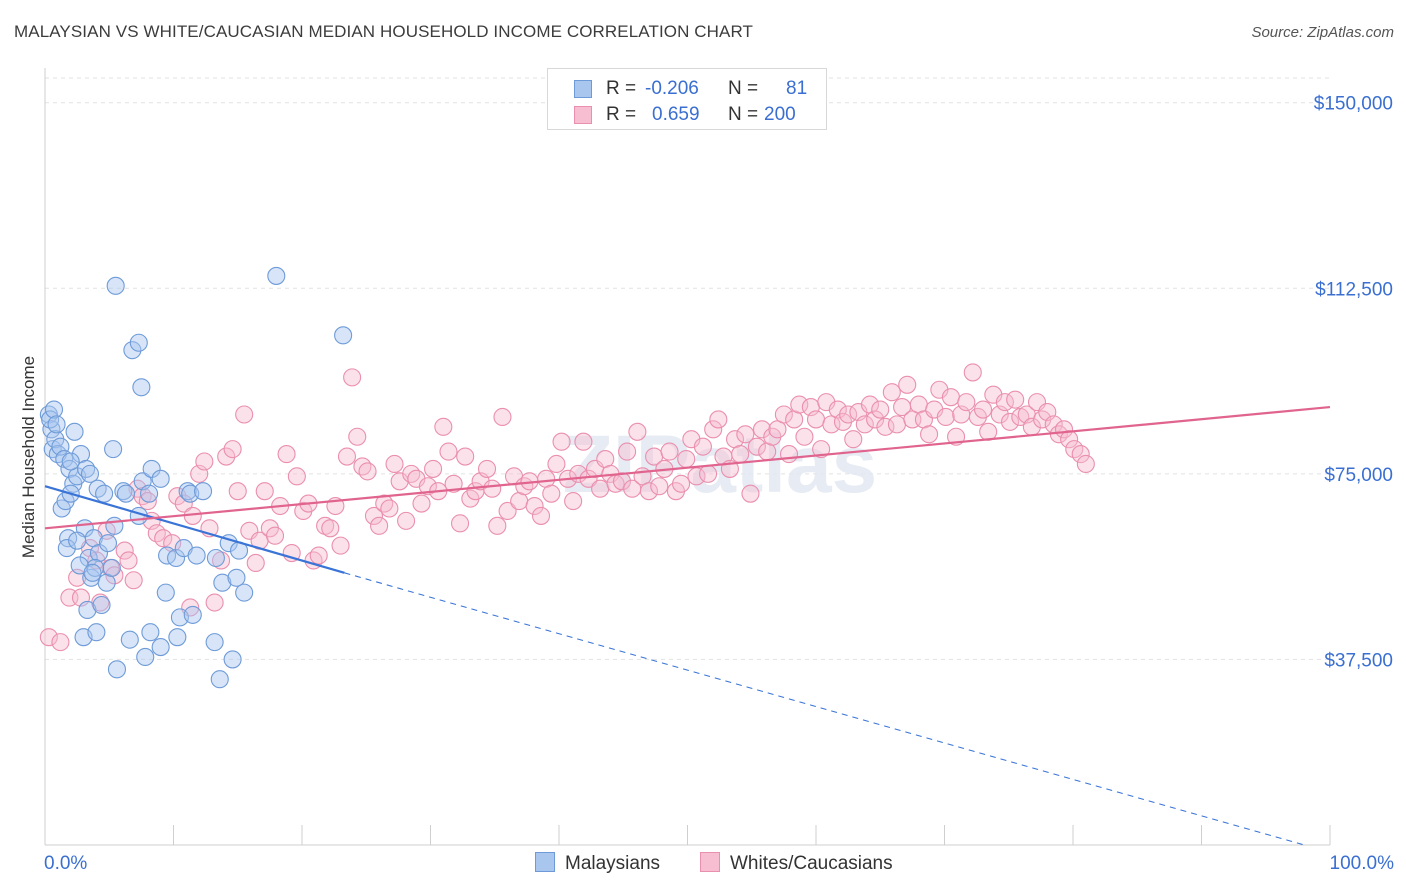 The width and height of the screenshot is (1406, 892). Describe the element at coordinates (1322, 32) in the screenshot. I see `chart-source: Source: ZipAtlas.com` at that location.